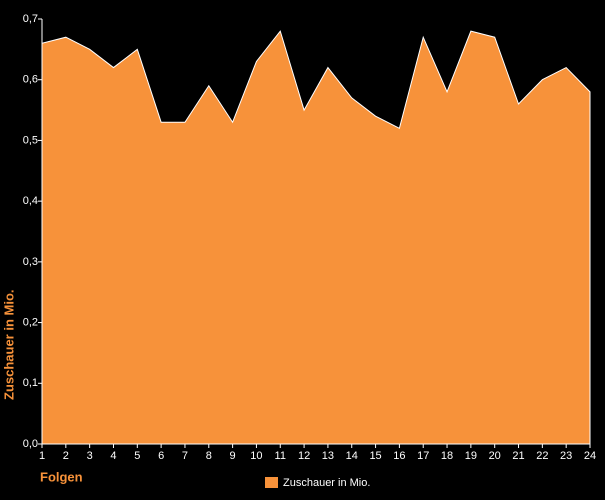 This screenshot has width=605, height=500. What do you see at coordinates (256, 456) in the screenshot?
I see `x-tick-label: 10` at bounding box center [256, 456].